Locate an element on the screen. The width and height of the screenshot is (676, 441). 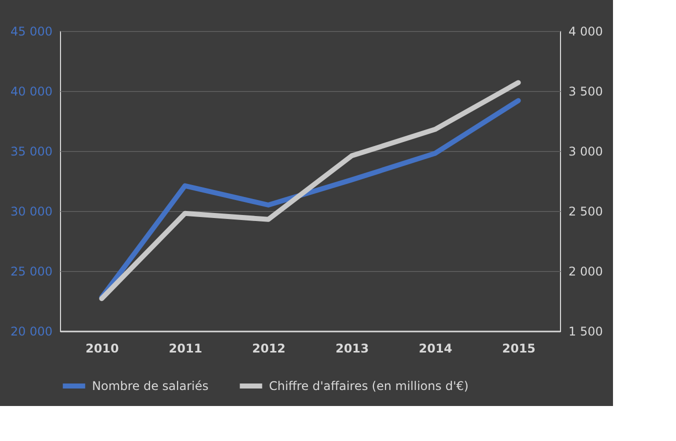
x-tick-label: 2011 is located at coordinates (185, 349).